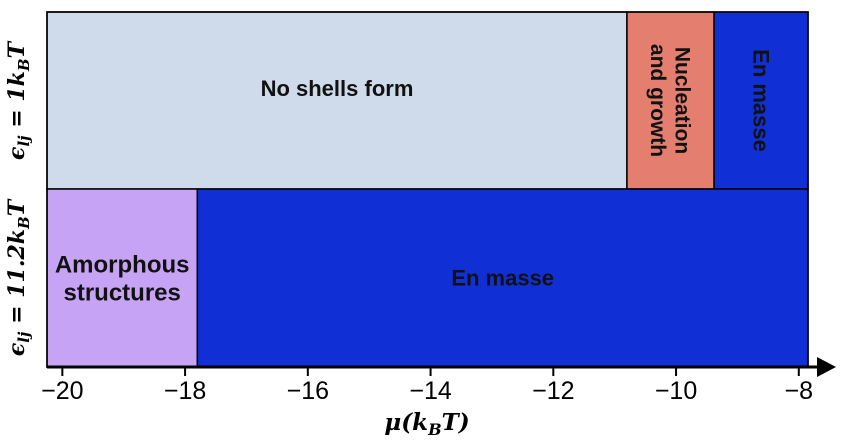 This screenshot has width=855, height=443. What do you see at coordinates (826, 367) in the screenshot?
I see `x-axis-arrowhead` at bounding box center [826, 367].